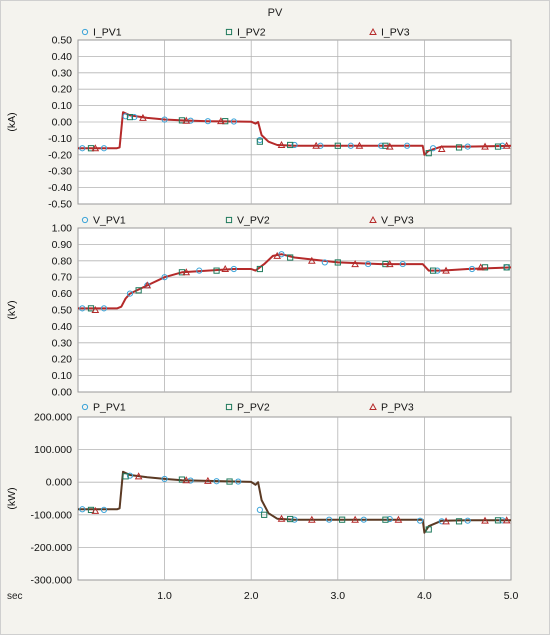 Image resolution: width=550 pixels, height=639 pixels. What do you see at coordinates (253, 221) in the screenshot?
I see `legend-label: V_PV2` at bounding box center [253, 221].